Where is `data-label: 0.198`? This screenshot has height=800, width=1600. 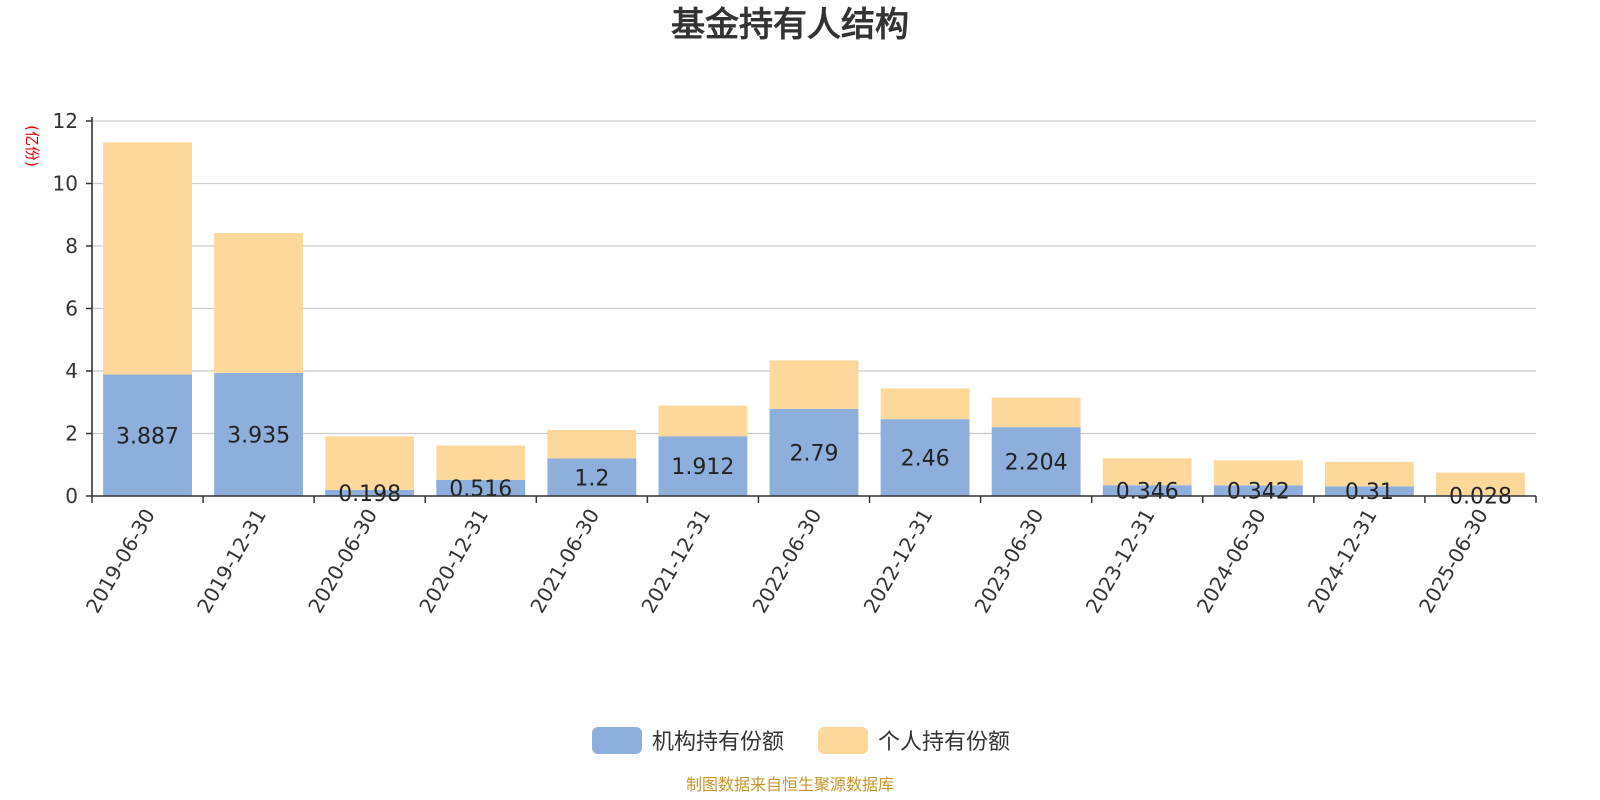
data-label: 0.198 is located at coordinates (369, 494).